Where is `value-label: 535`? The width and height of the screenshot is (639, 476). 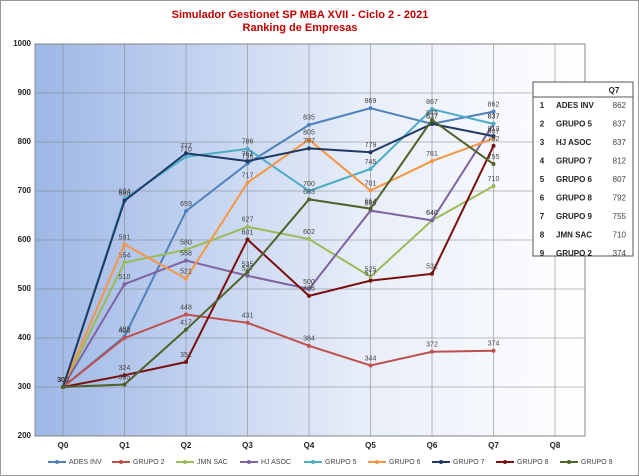
value-label: 535 is located at coordinates (248, 265).